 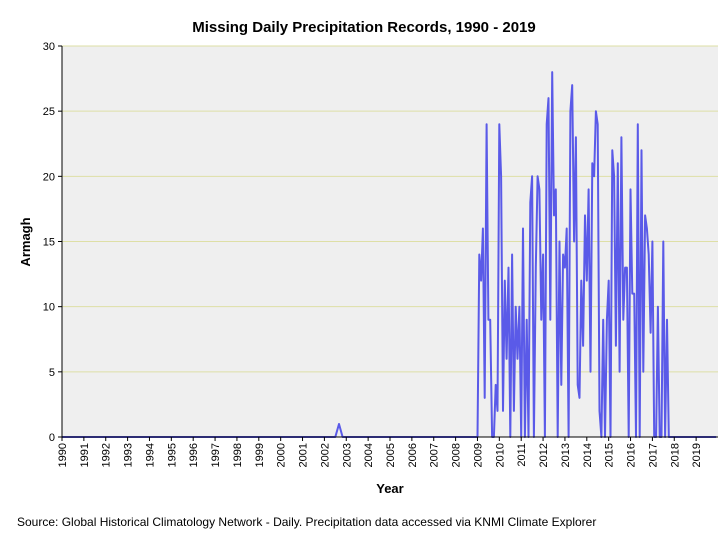 What do you see at coordinates (129, 455) in the screenshot?
I see `x-tick-label: 1993` at bounding box center [129, 455].